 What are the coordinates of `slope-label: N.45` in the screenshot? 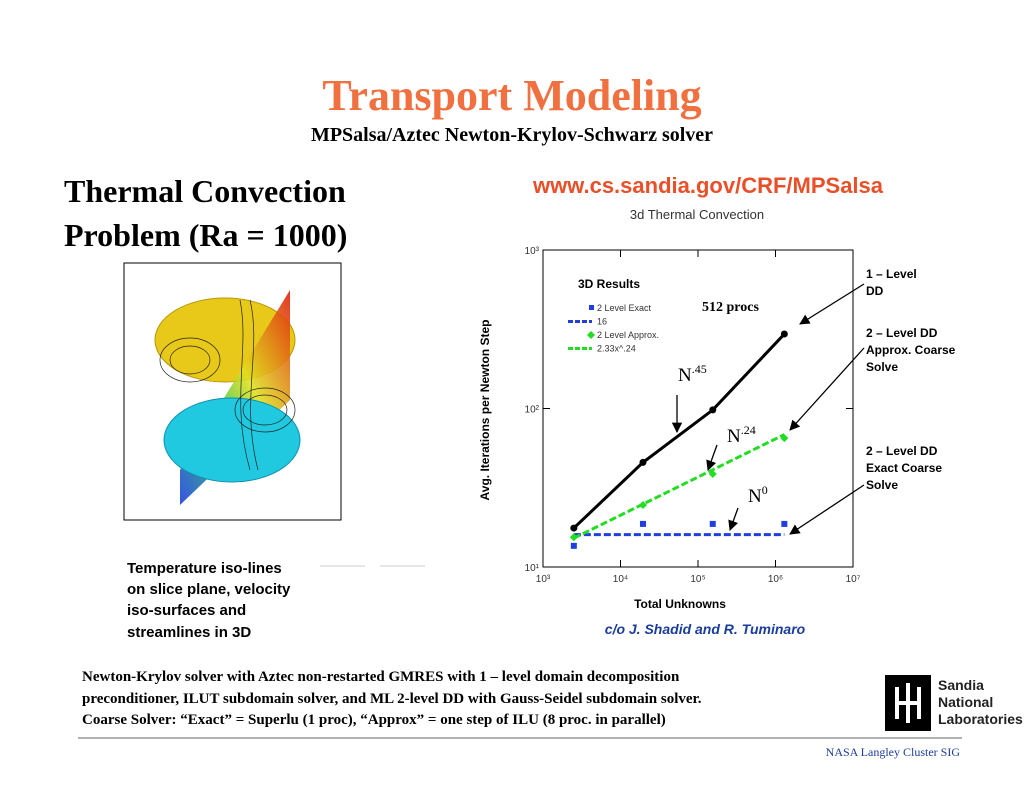 It's located at (692, 374).